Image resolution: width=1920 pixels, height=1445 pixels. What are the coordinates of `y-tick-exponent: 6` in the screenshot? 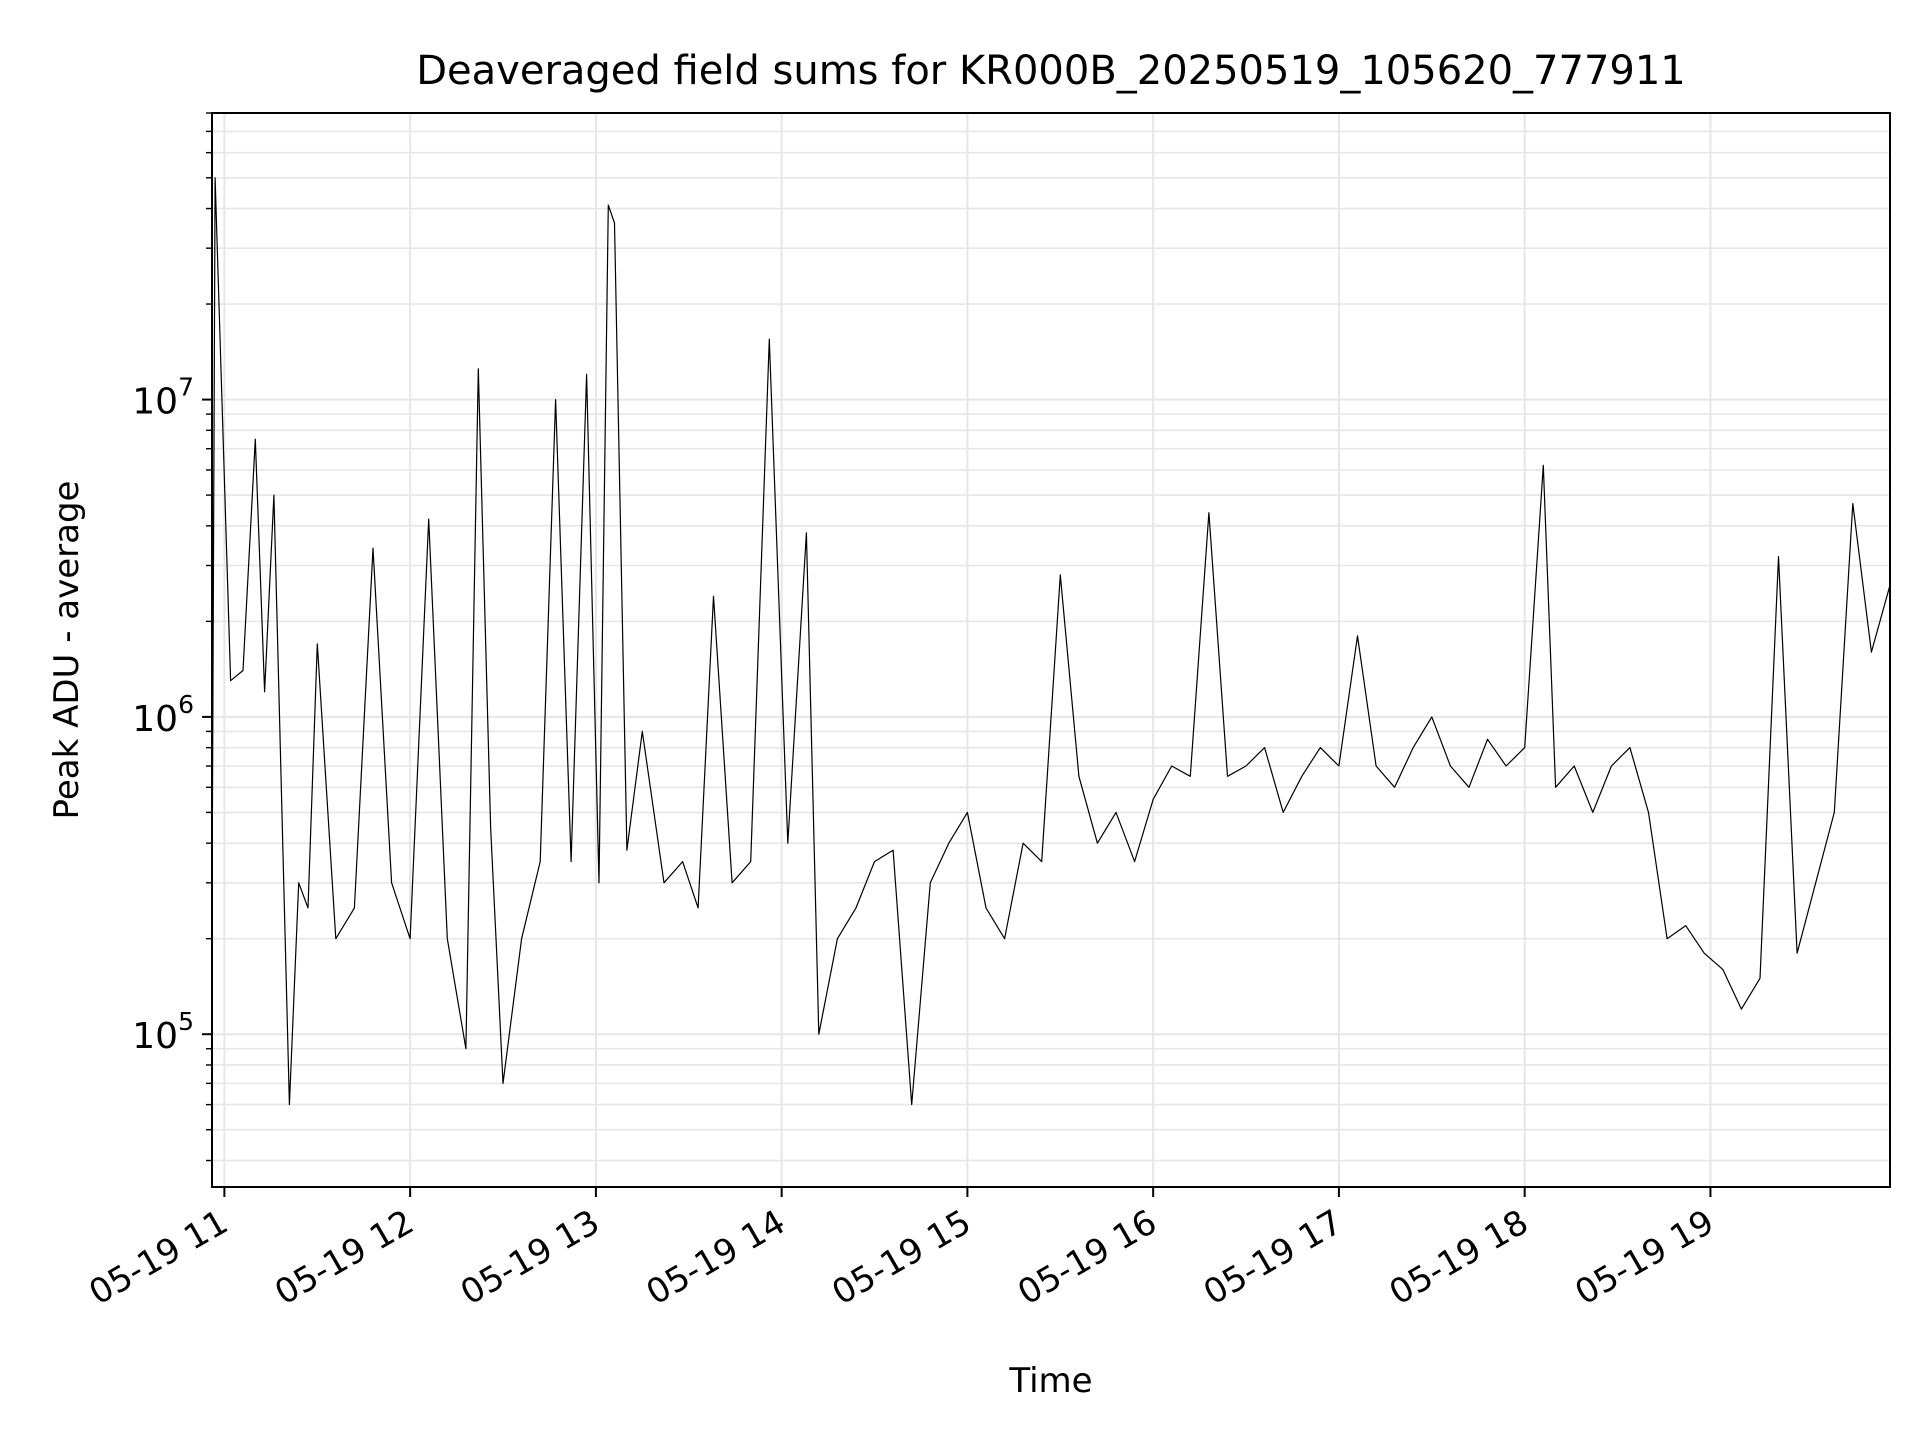 It's located at (186, 704).